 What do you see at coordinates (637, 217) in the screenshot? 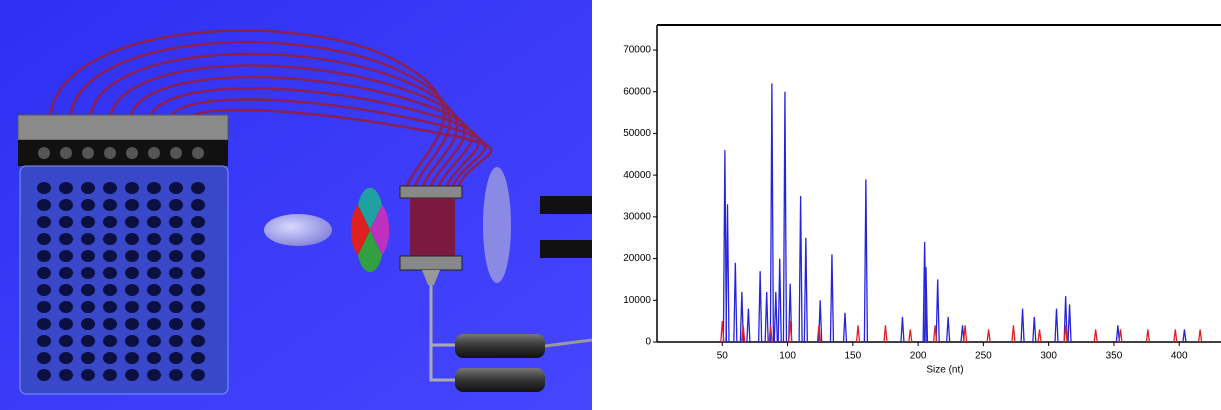
I see `y-tick-label: 30000` at bounding box center [637, 217].